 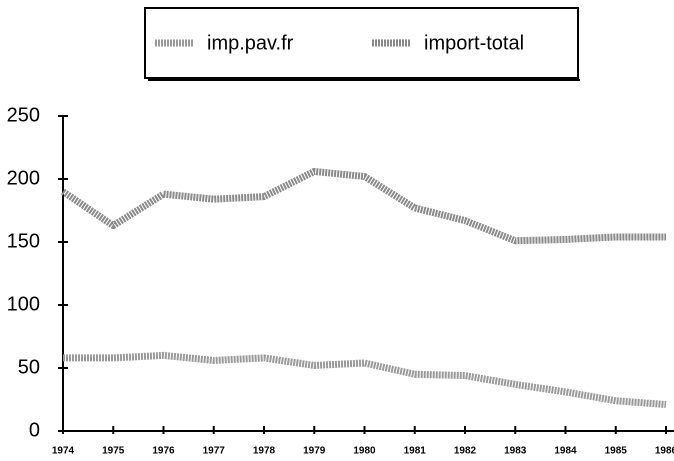 I want to click on y-tick-label: 100, so click(x=23, y=304).